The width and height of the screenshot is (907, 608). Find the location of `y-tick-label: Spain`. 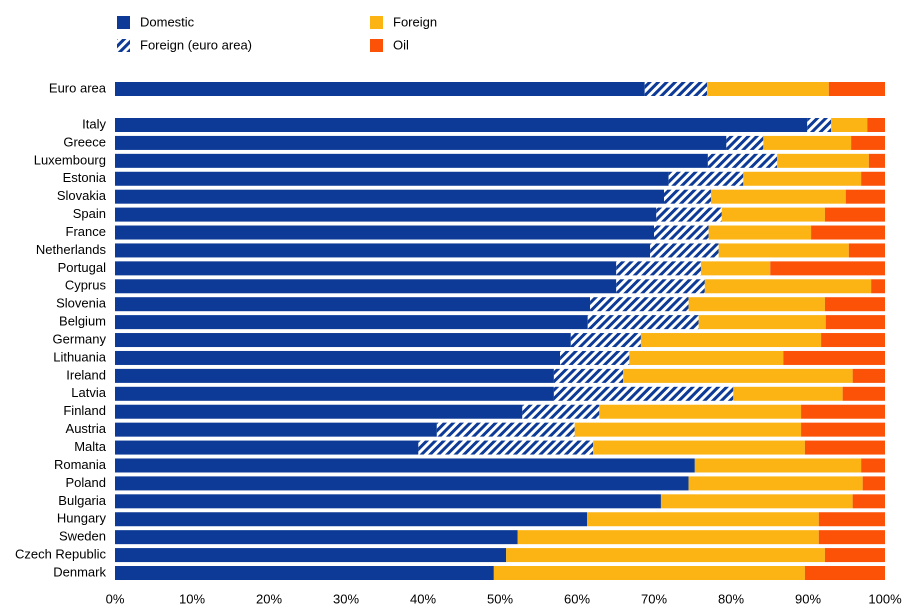

y-tick-label: Spain is located at coordinates (89, 213).